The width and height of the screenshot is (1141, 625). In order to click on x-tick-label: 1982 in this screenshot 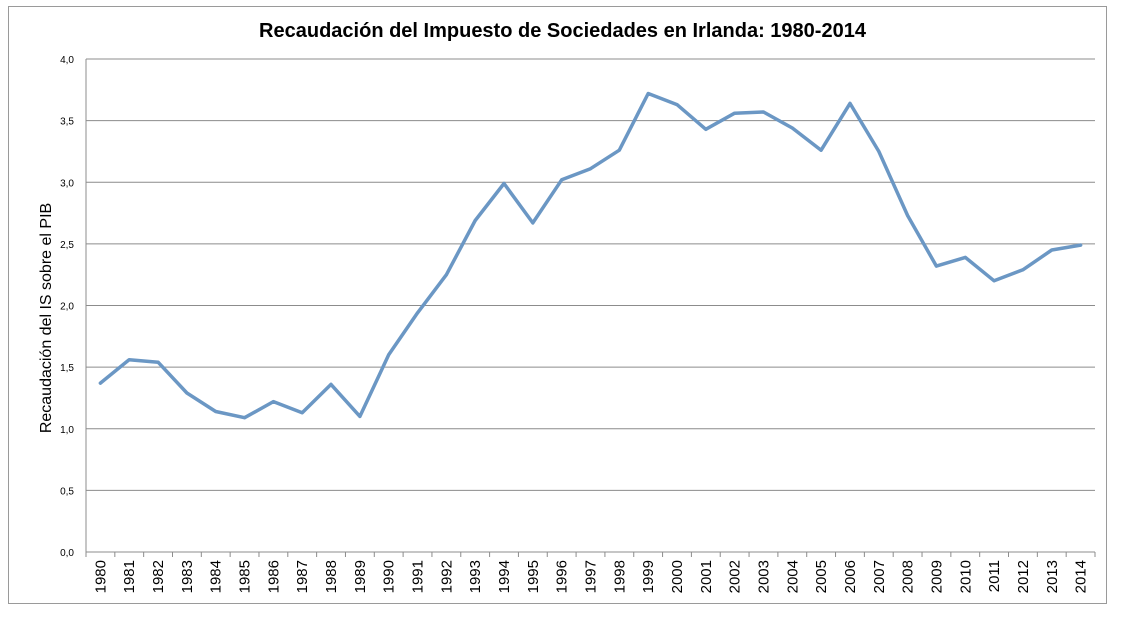, I will do `click(158, 576)`.